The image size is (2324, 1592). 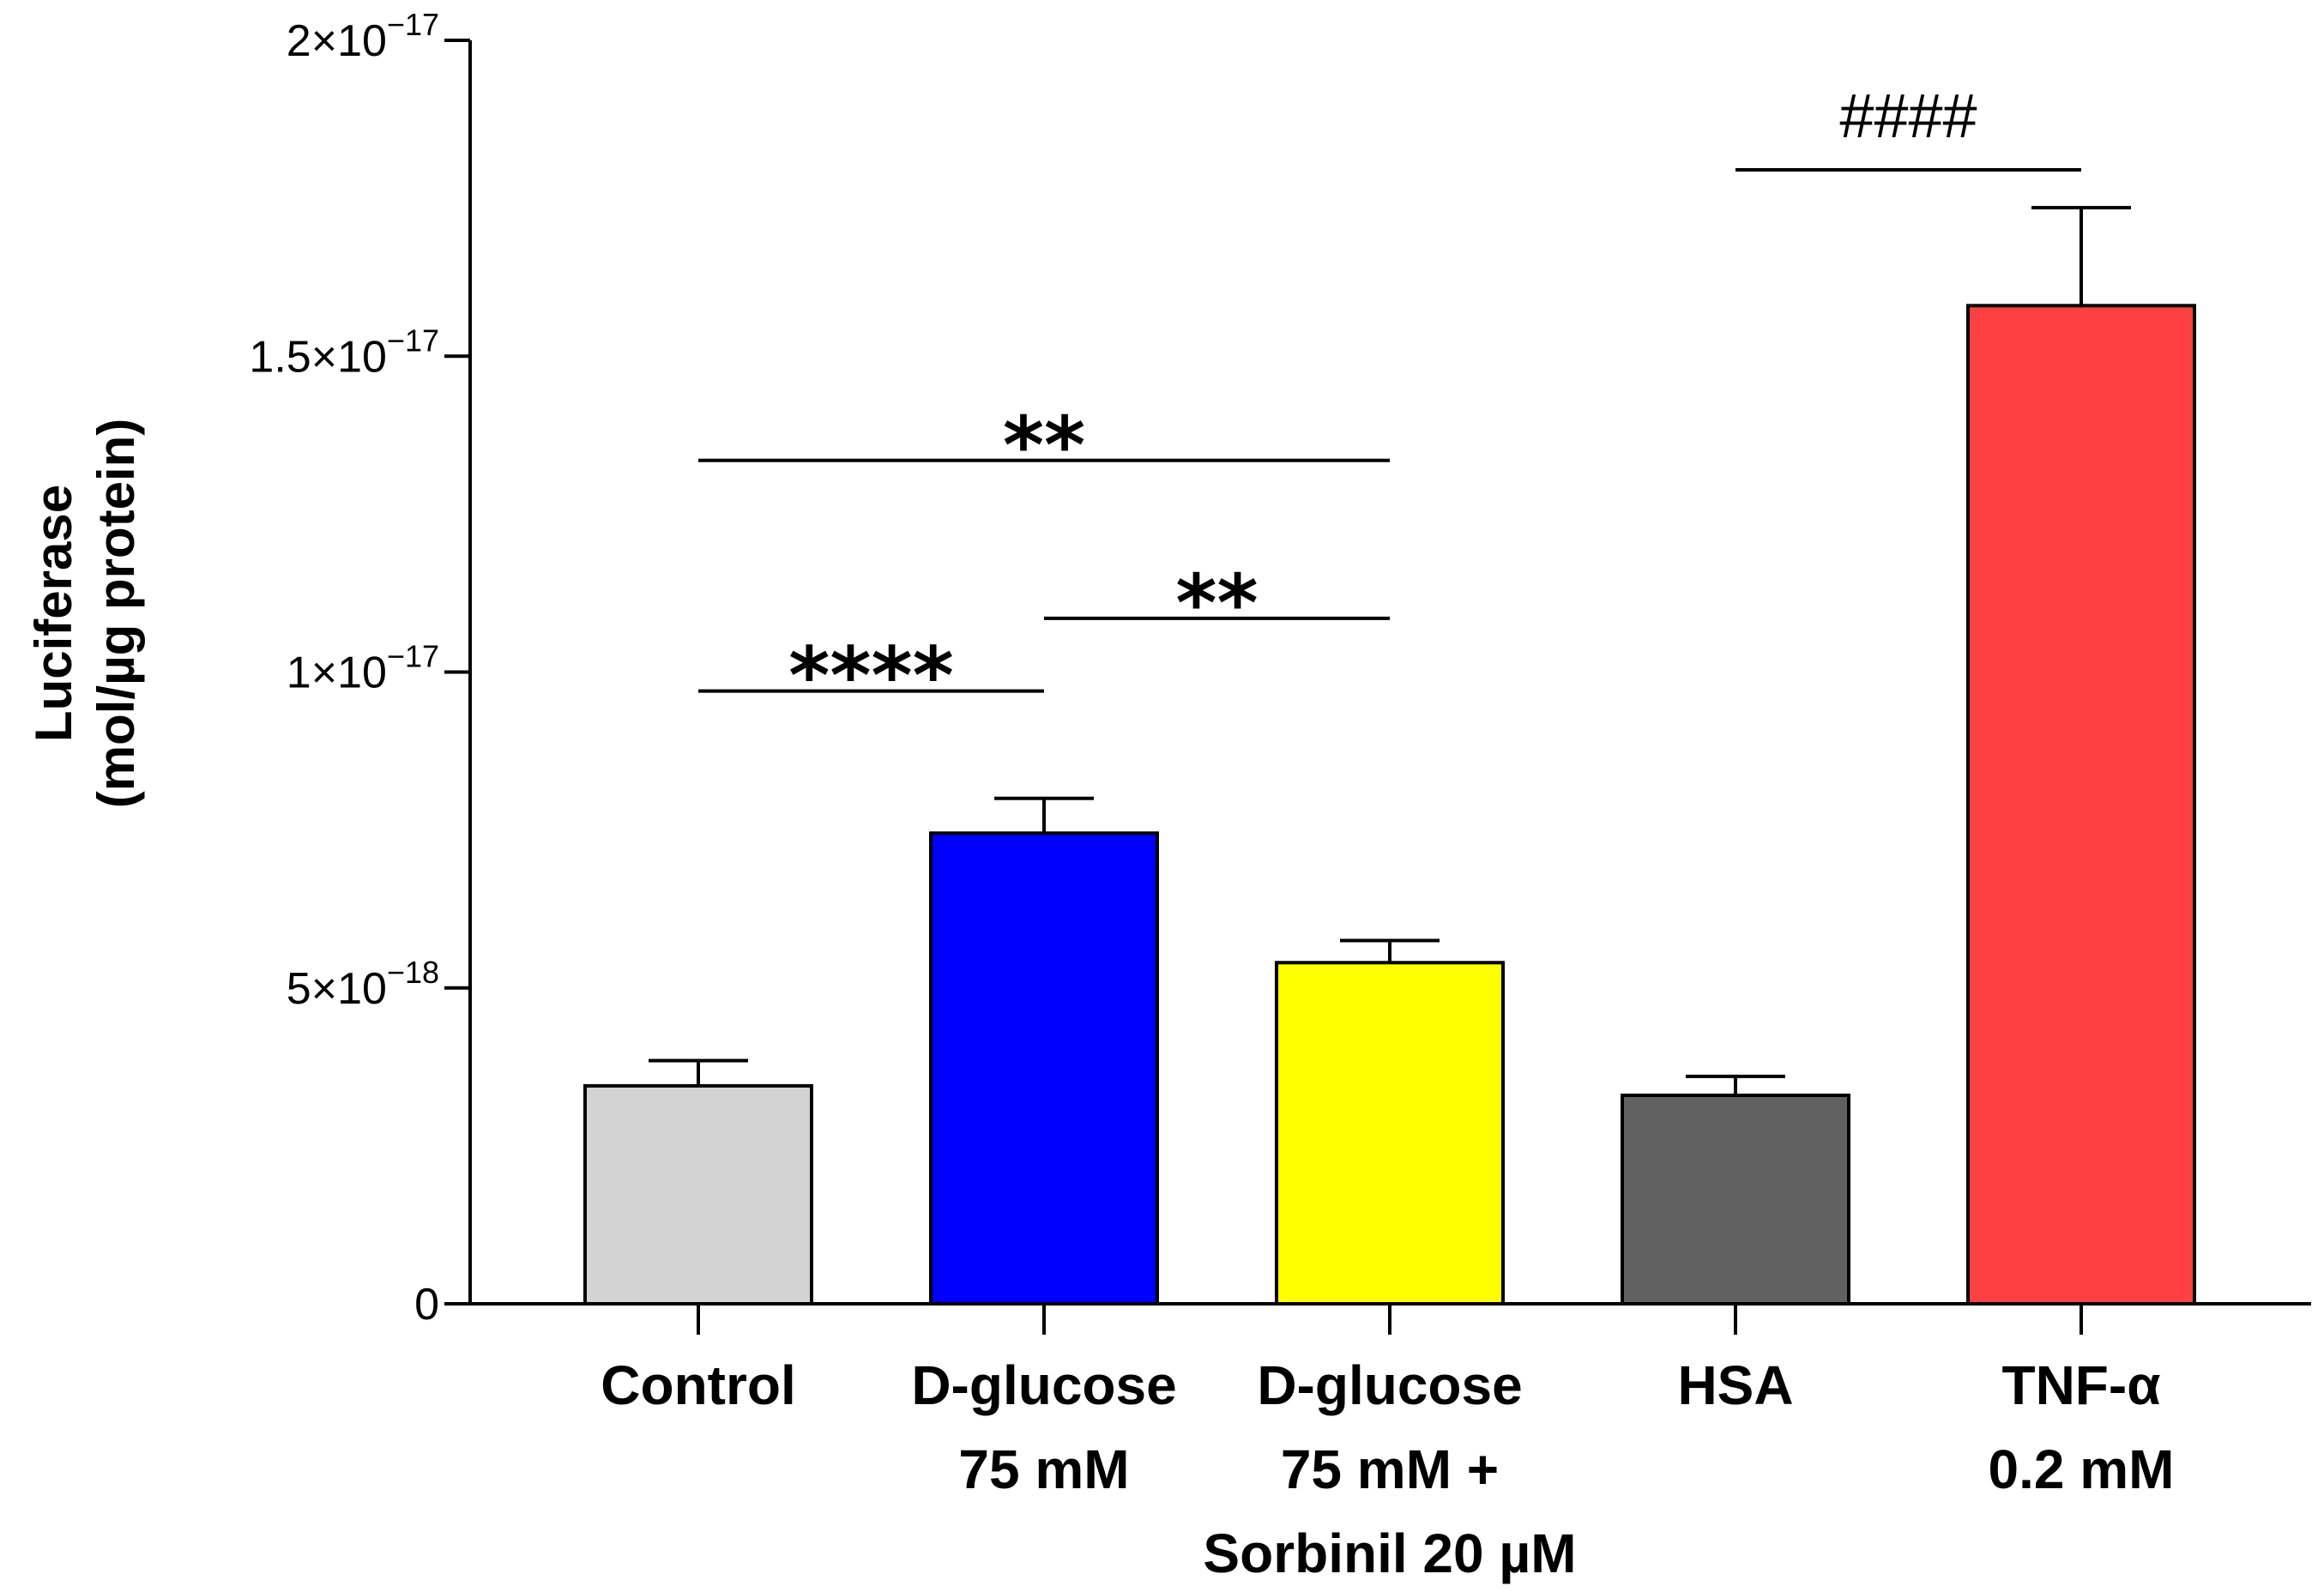 What do you see at coordinates (53, 613) in the screenshot?
I see `y-axis-label-line-1: Luciferase` at bounding box center [53, 613].